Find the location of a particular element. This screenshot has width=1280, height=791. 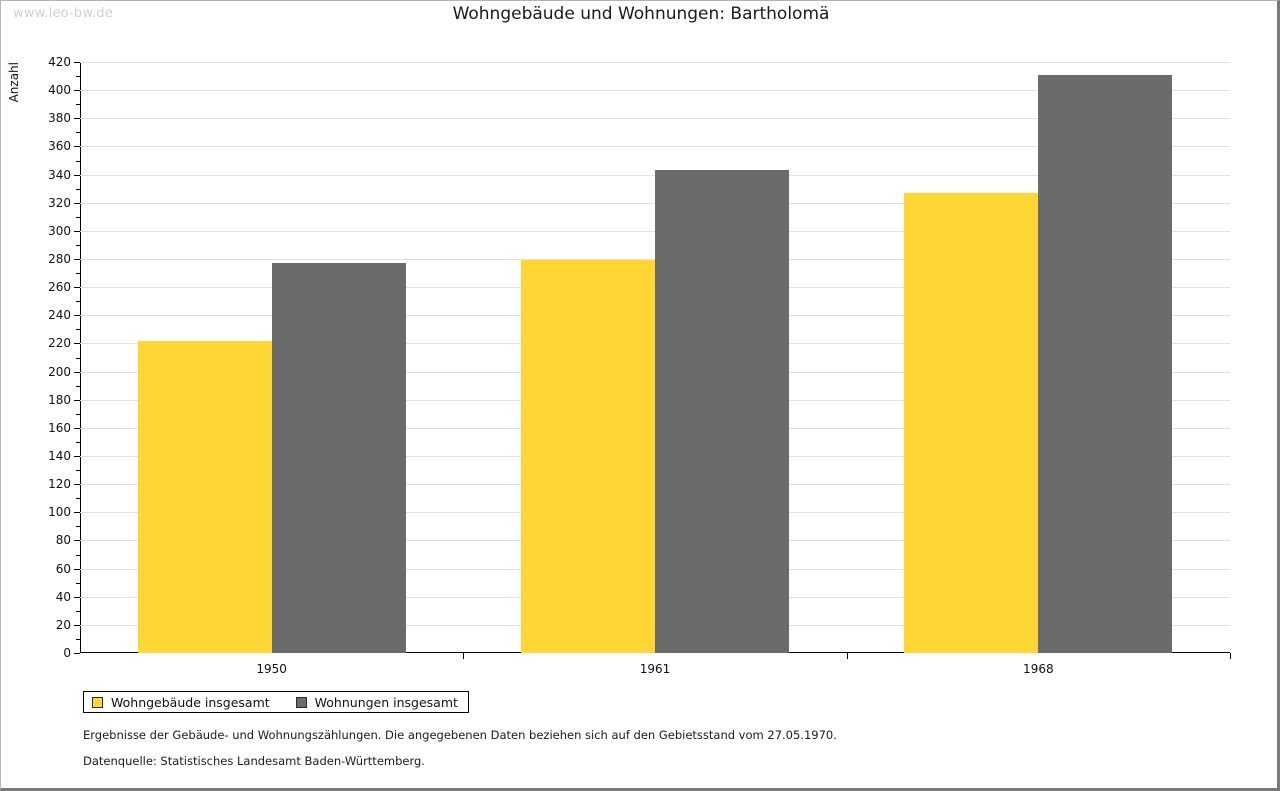

y-tick-label: 240 is located at coordinates (59, 315).